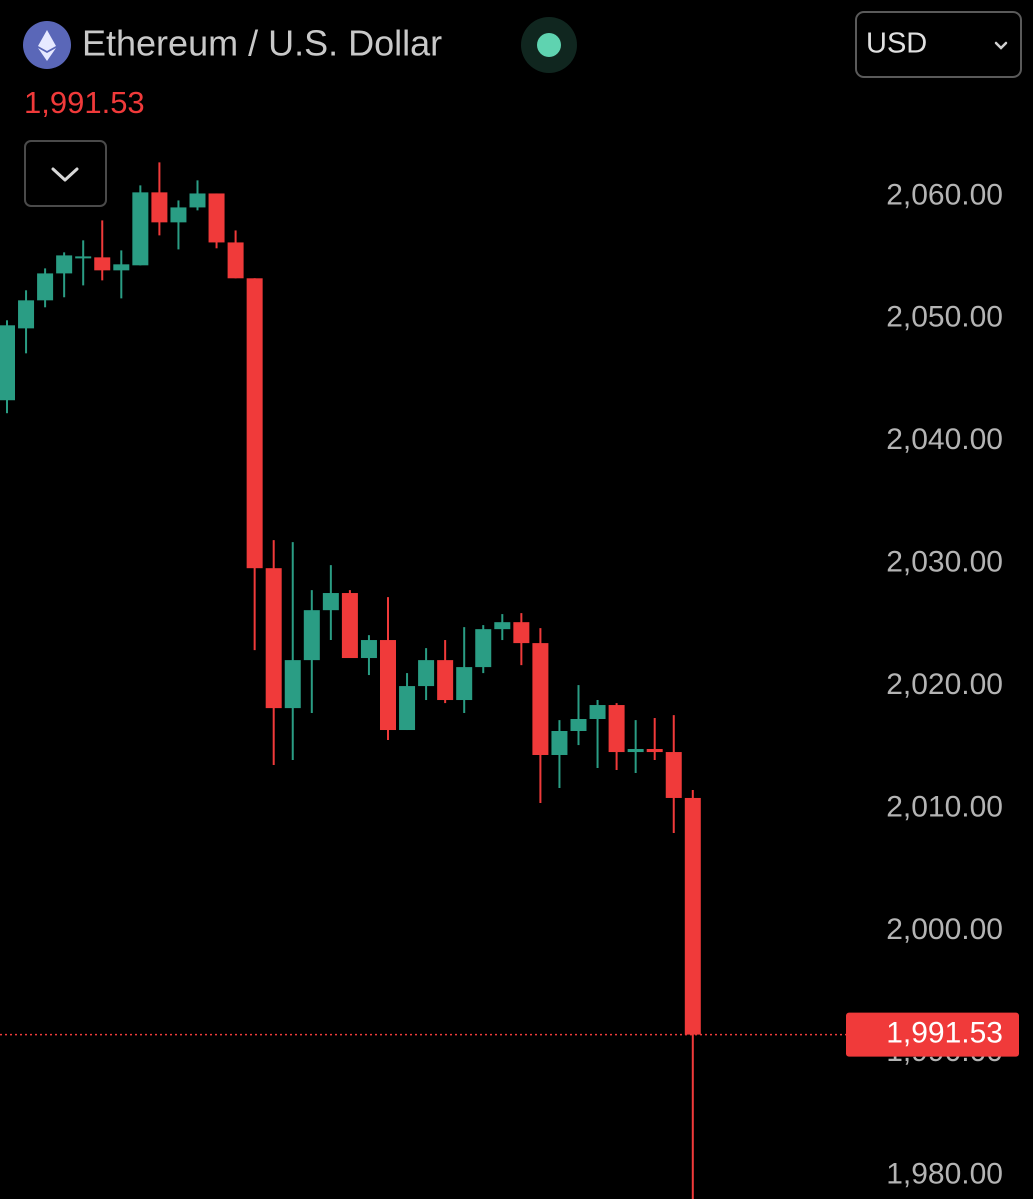 The height and width of the screenshot is (1199, 1033). What do you see at coordinates (944, 317) in the screenshot?
I see `y-tick-label: 2,050.00` at bounding box center [944, 317].